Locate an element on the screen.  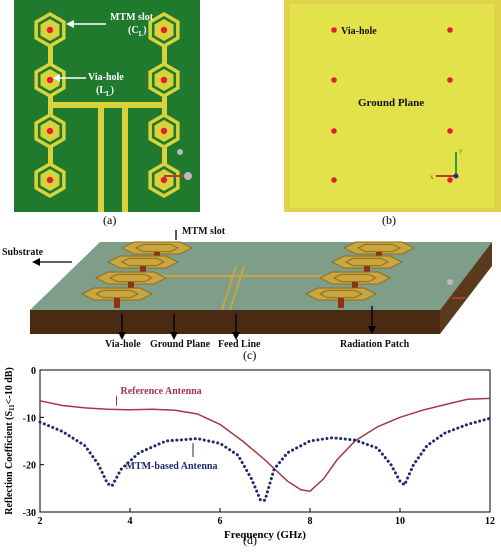
mtm-slot-symbol-a: (CL) is located at coordinates (137, 31).